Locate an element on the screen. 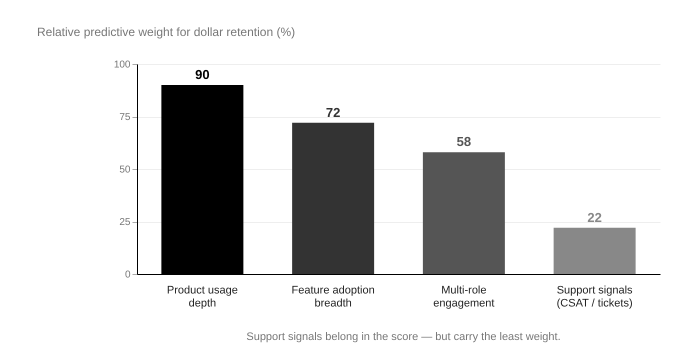  x-tick-label: Support signals (CSAT / tickets) is located at coordinates (595, 297).